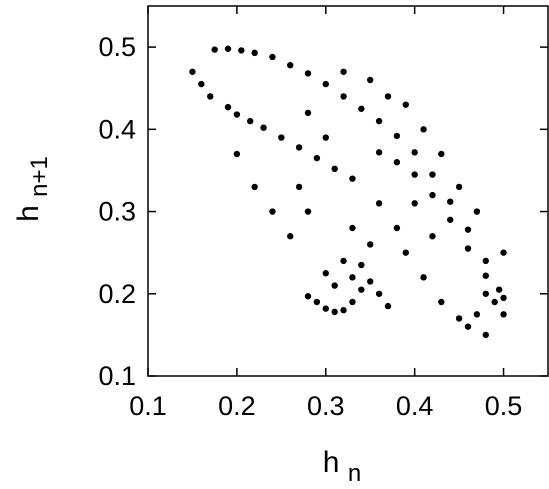 The image size is (549, 489). What do you see at coordinates (117, 294) in the screenshot?
I see `y-tick-label: 0.2` at bounding box center [117, 294].